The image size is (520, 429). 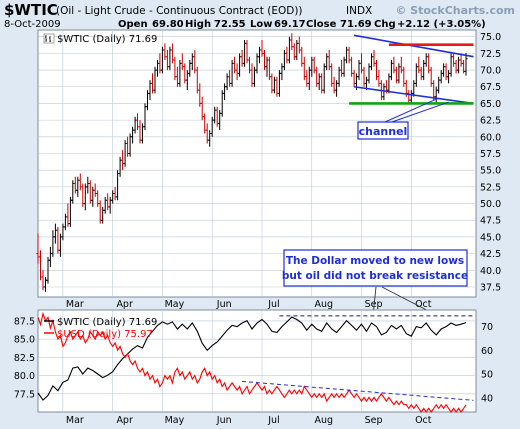 What do you see at coordinates (224, 304) in the screenshot?
I see `price-month-label: Jun` at bounding box center [224, 304].